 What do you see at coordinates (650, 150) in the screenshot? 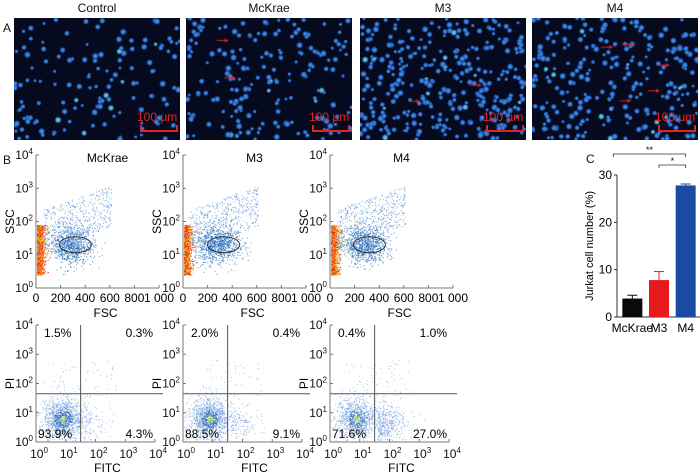
I see `significance-label: **` at bounding box center [650, 150].